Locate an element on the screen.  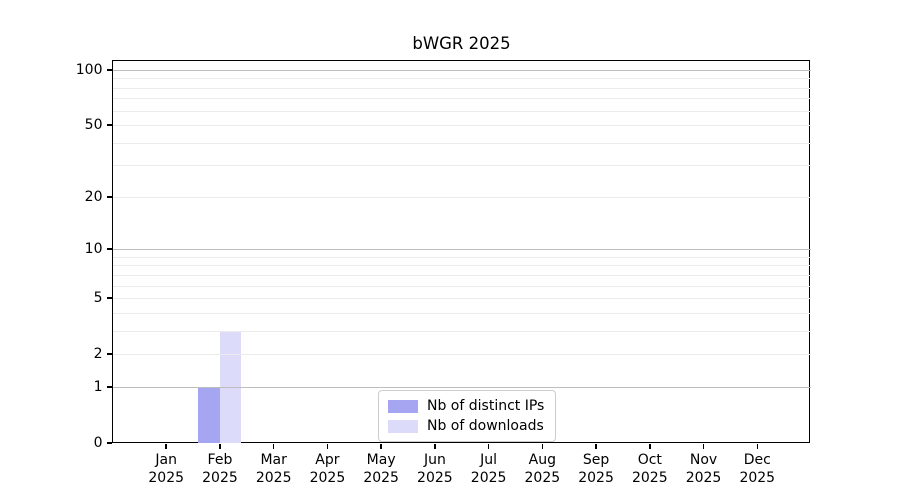
x-tick-label: Apr 2025 is located at coordinates (327, 469).